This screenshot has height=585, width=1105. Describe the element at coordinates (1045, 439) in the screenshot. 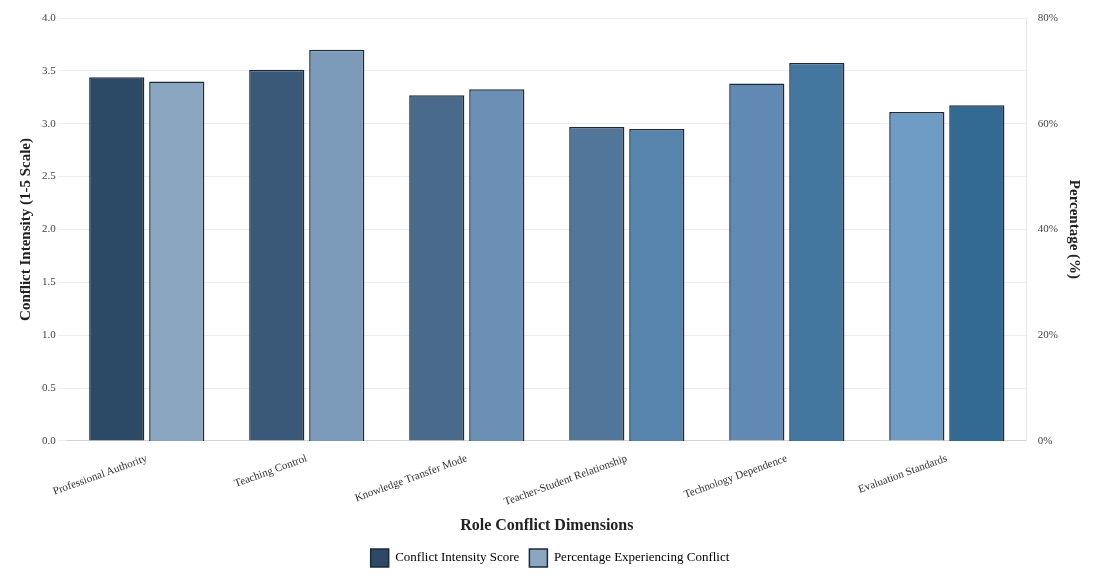

I see `y2-tick-label: 0%` at that location.